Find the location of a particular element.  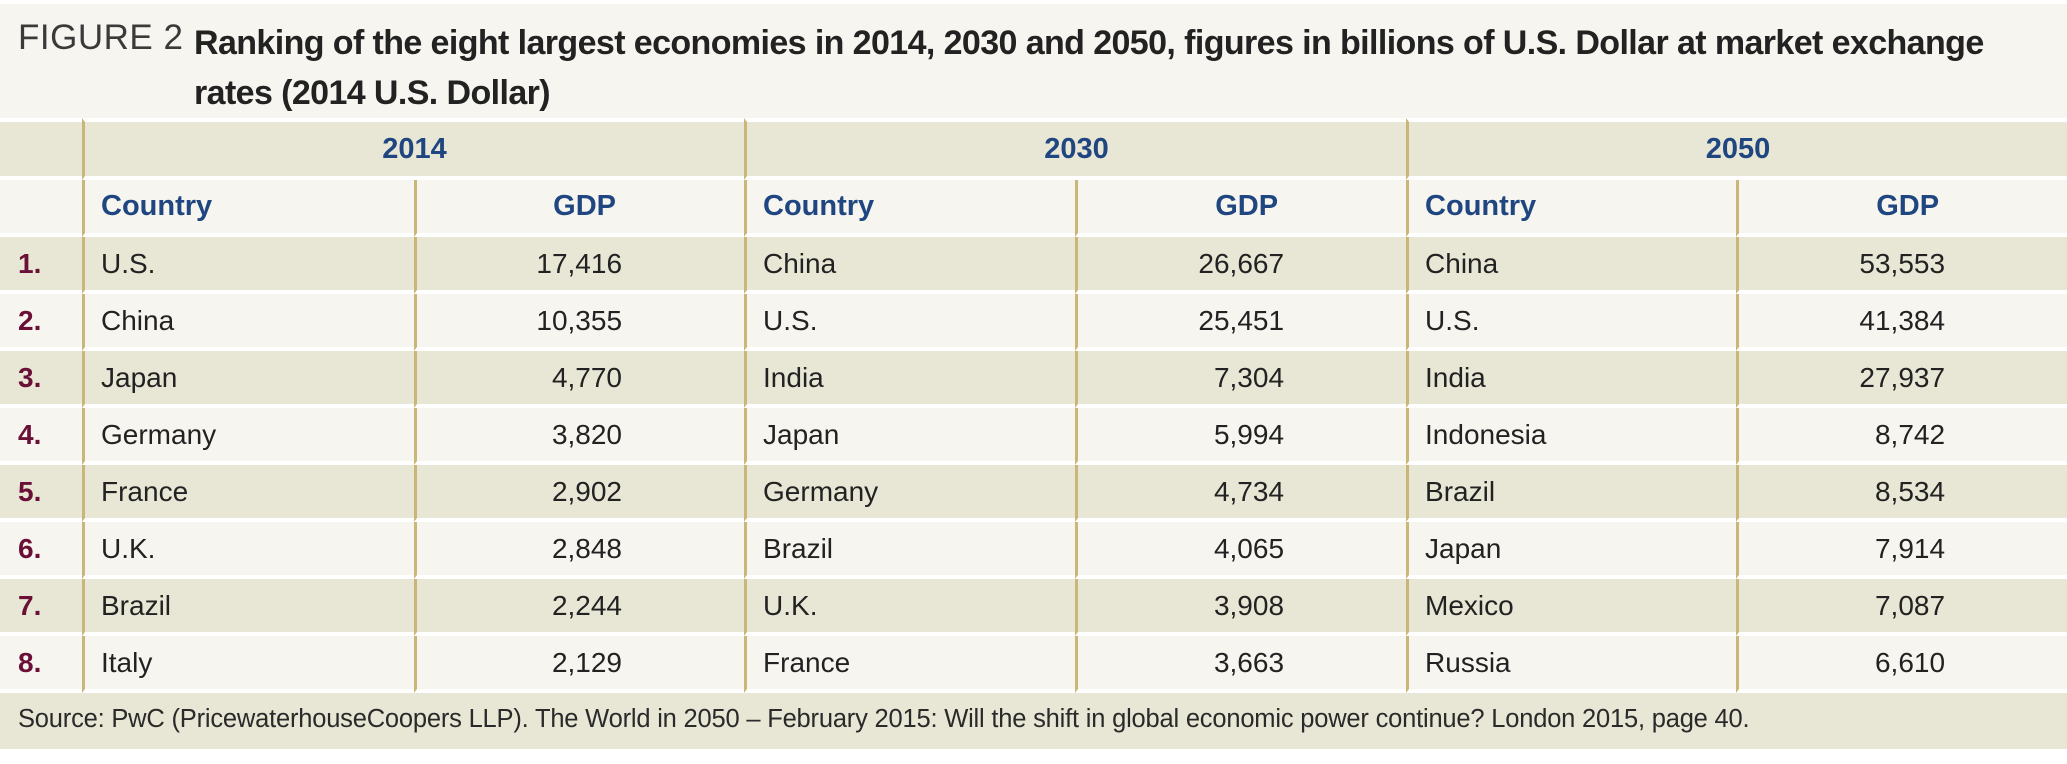

gdp-cell-2050: 41,384 is located at coordinates (1901, 322).